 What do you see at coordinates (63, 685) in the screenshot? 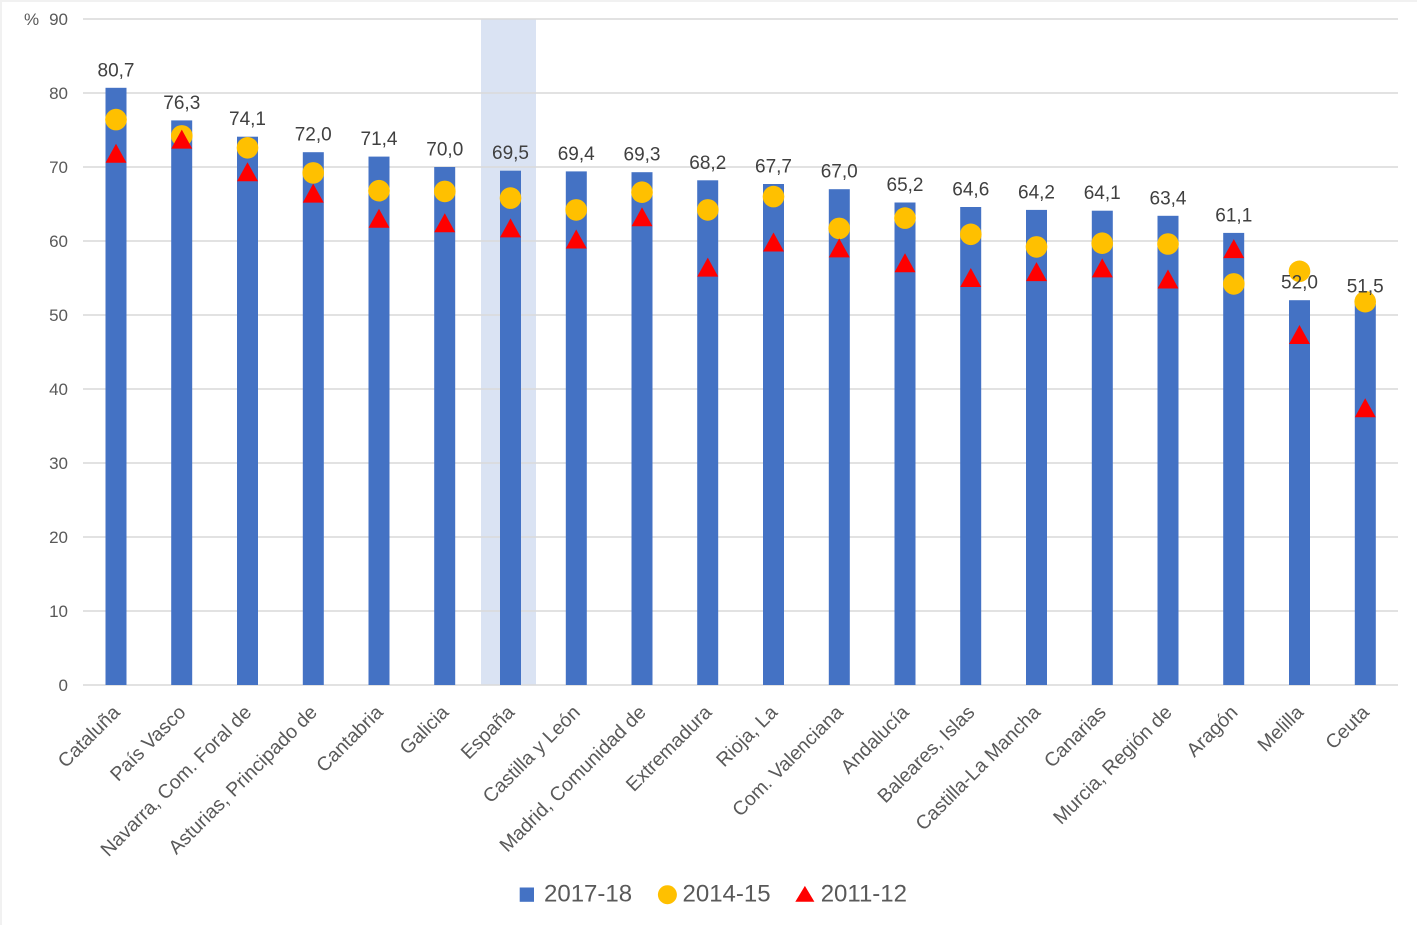
I see `svg-text: 0` at bounding box center [63, 685].